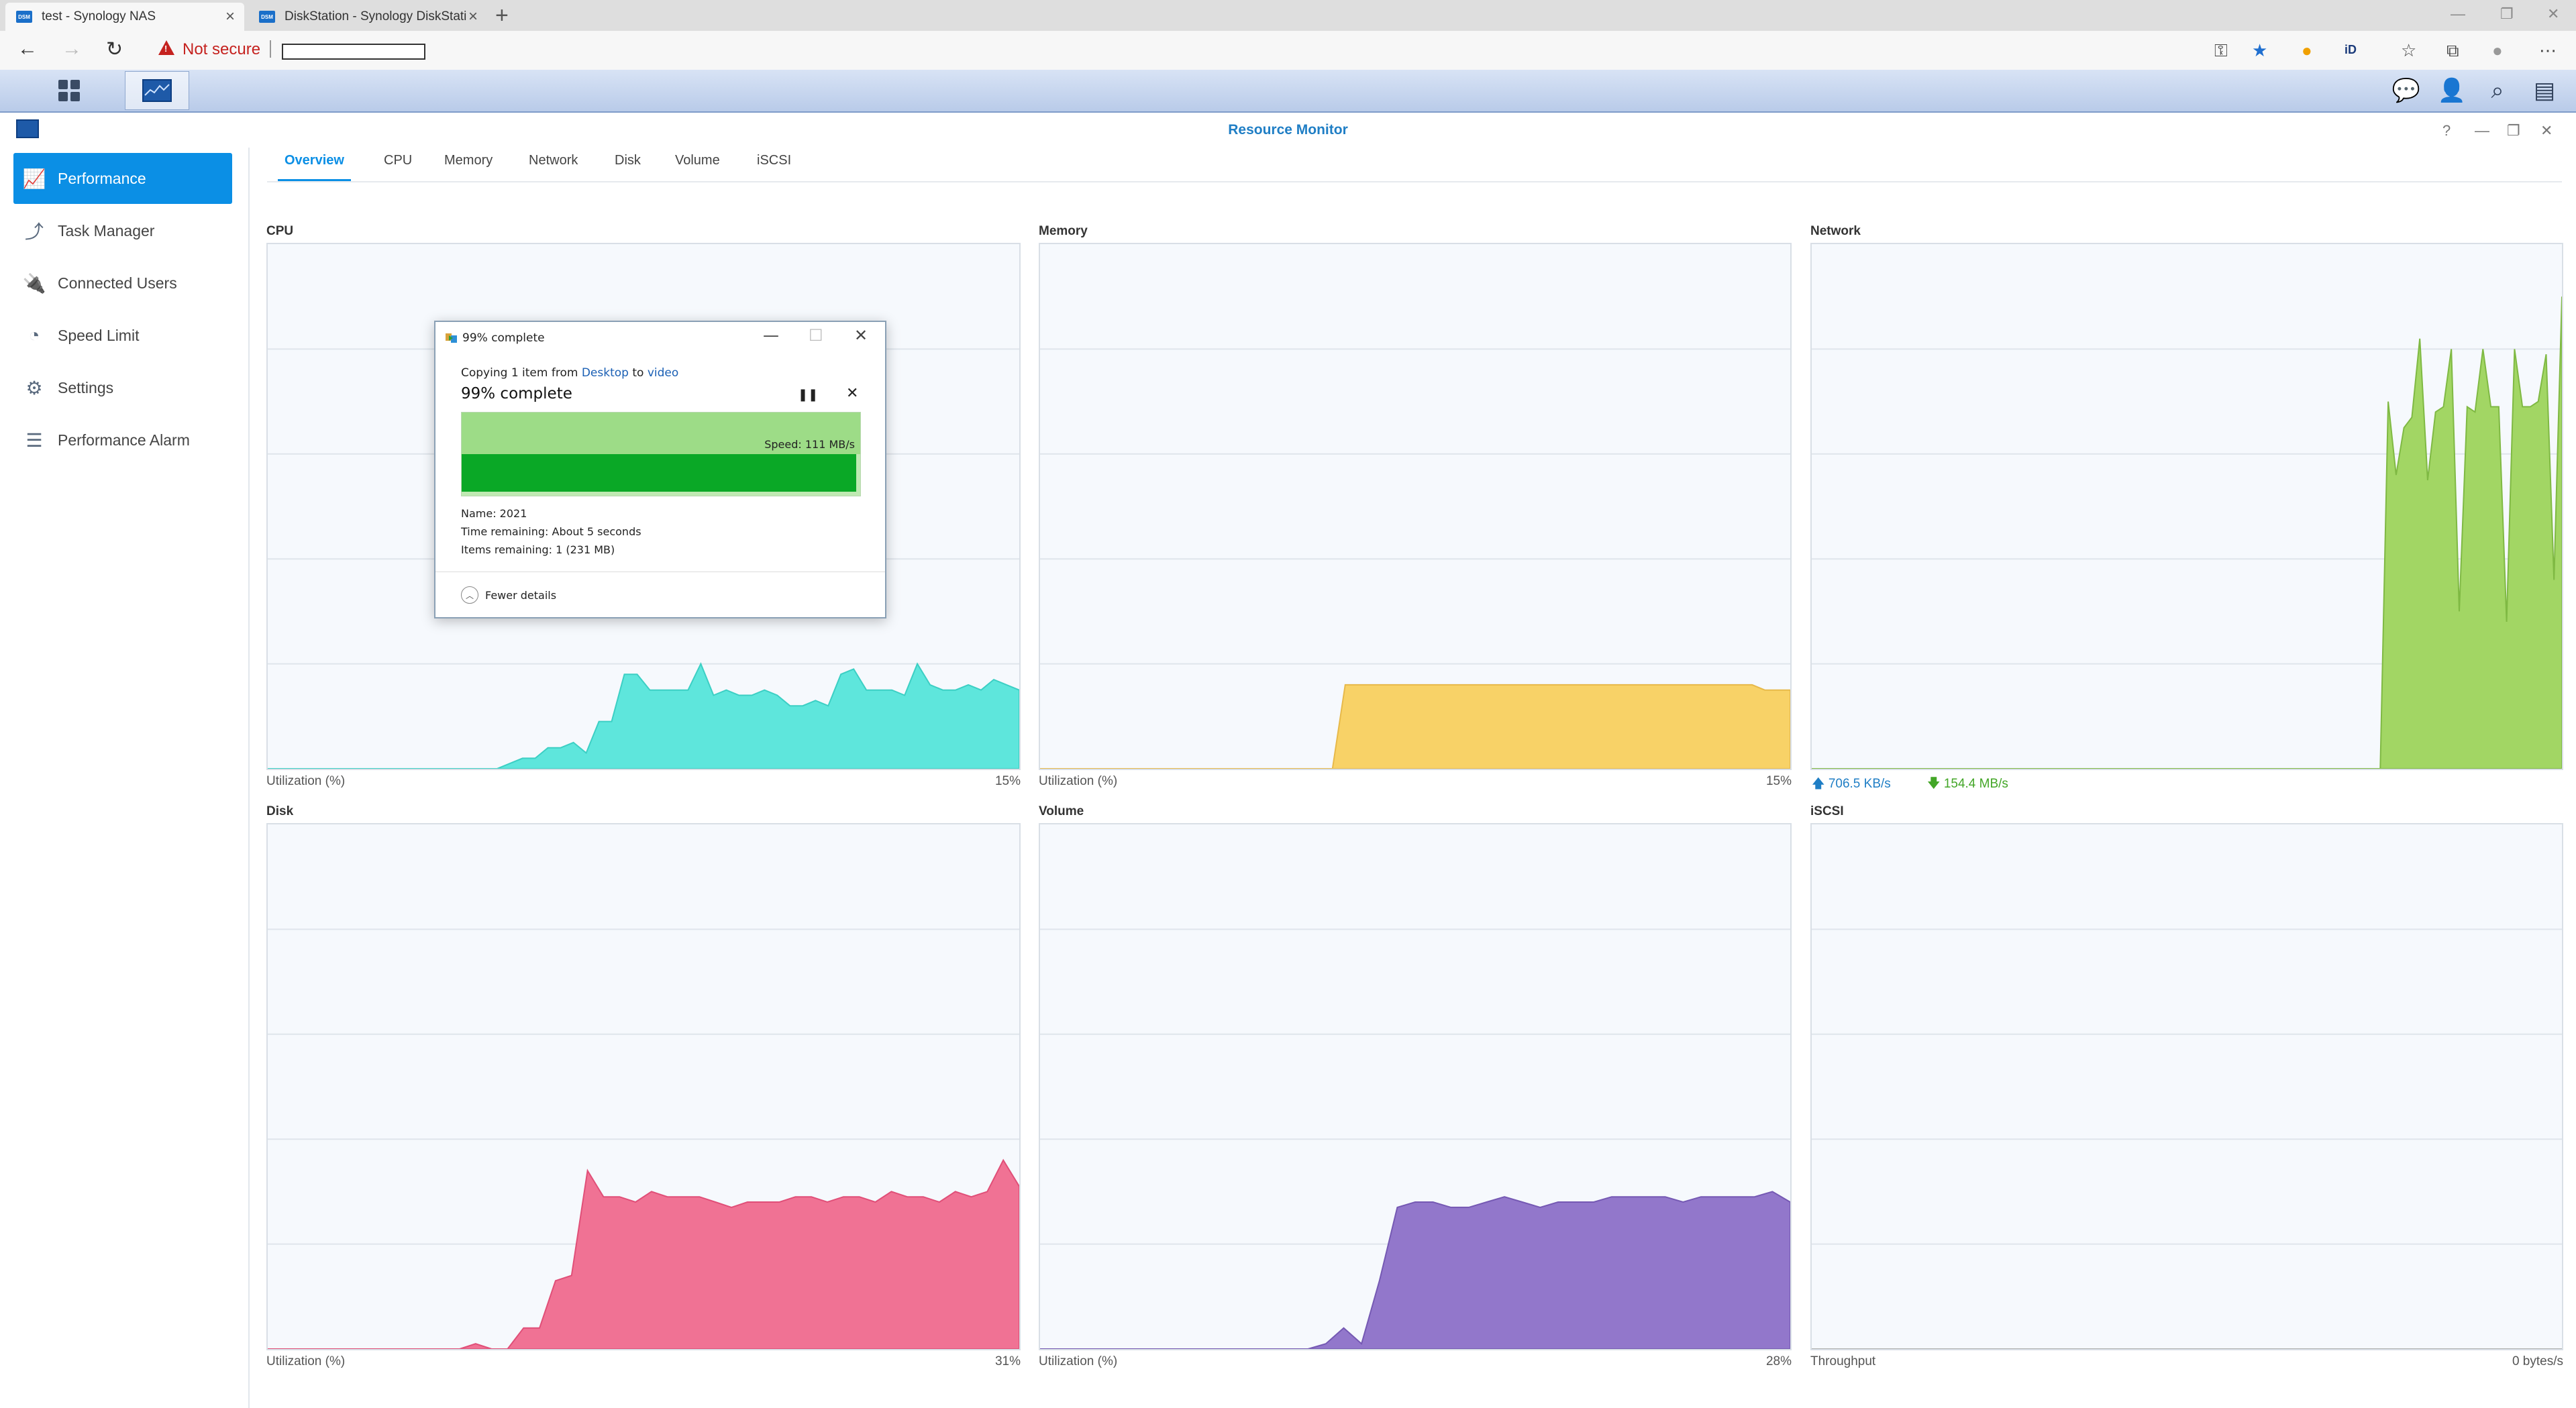  I want to click on sidebar-item-speed-limit: ◔ Speed Limit, so click(122, 335).